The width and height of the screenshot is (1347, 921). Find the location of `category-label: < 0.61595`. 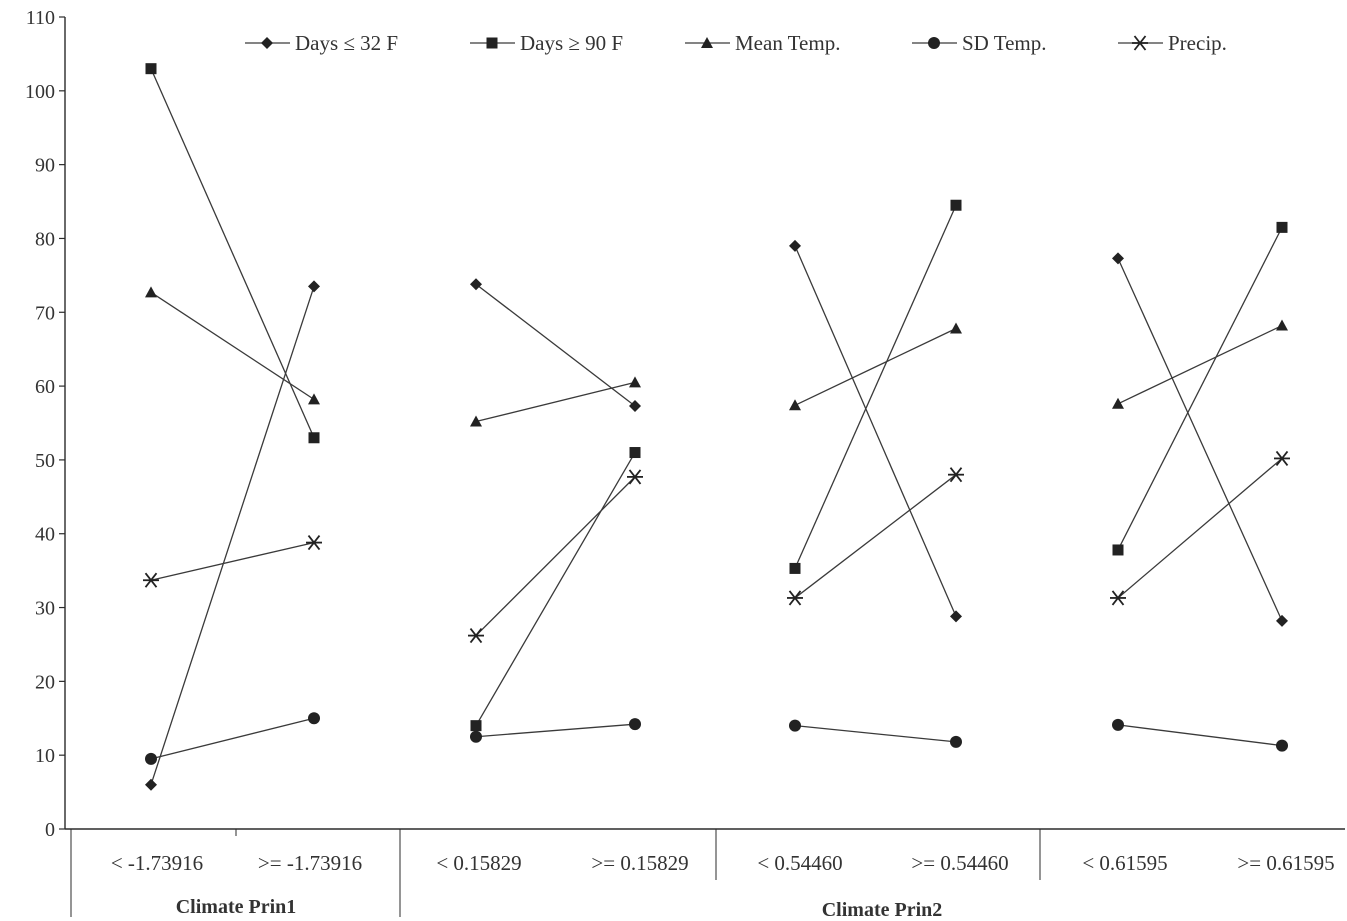

category-label: < 0.61595 is located at coordinates (1124, 863).